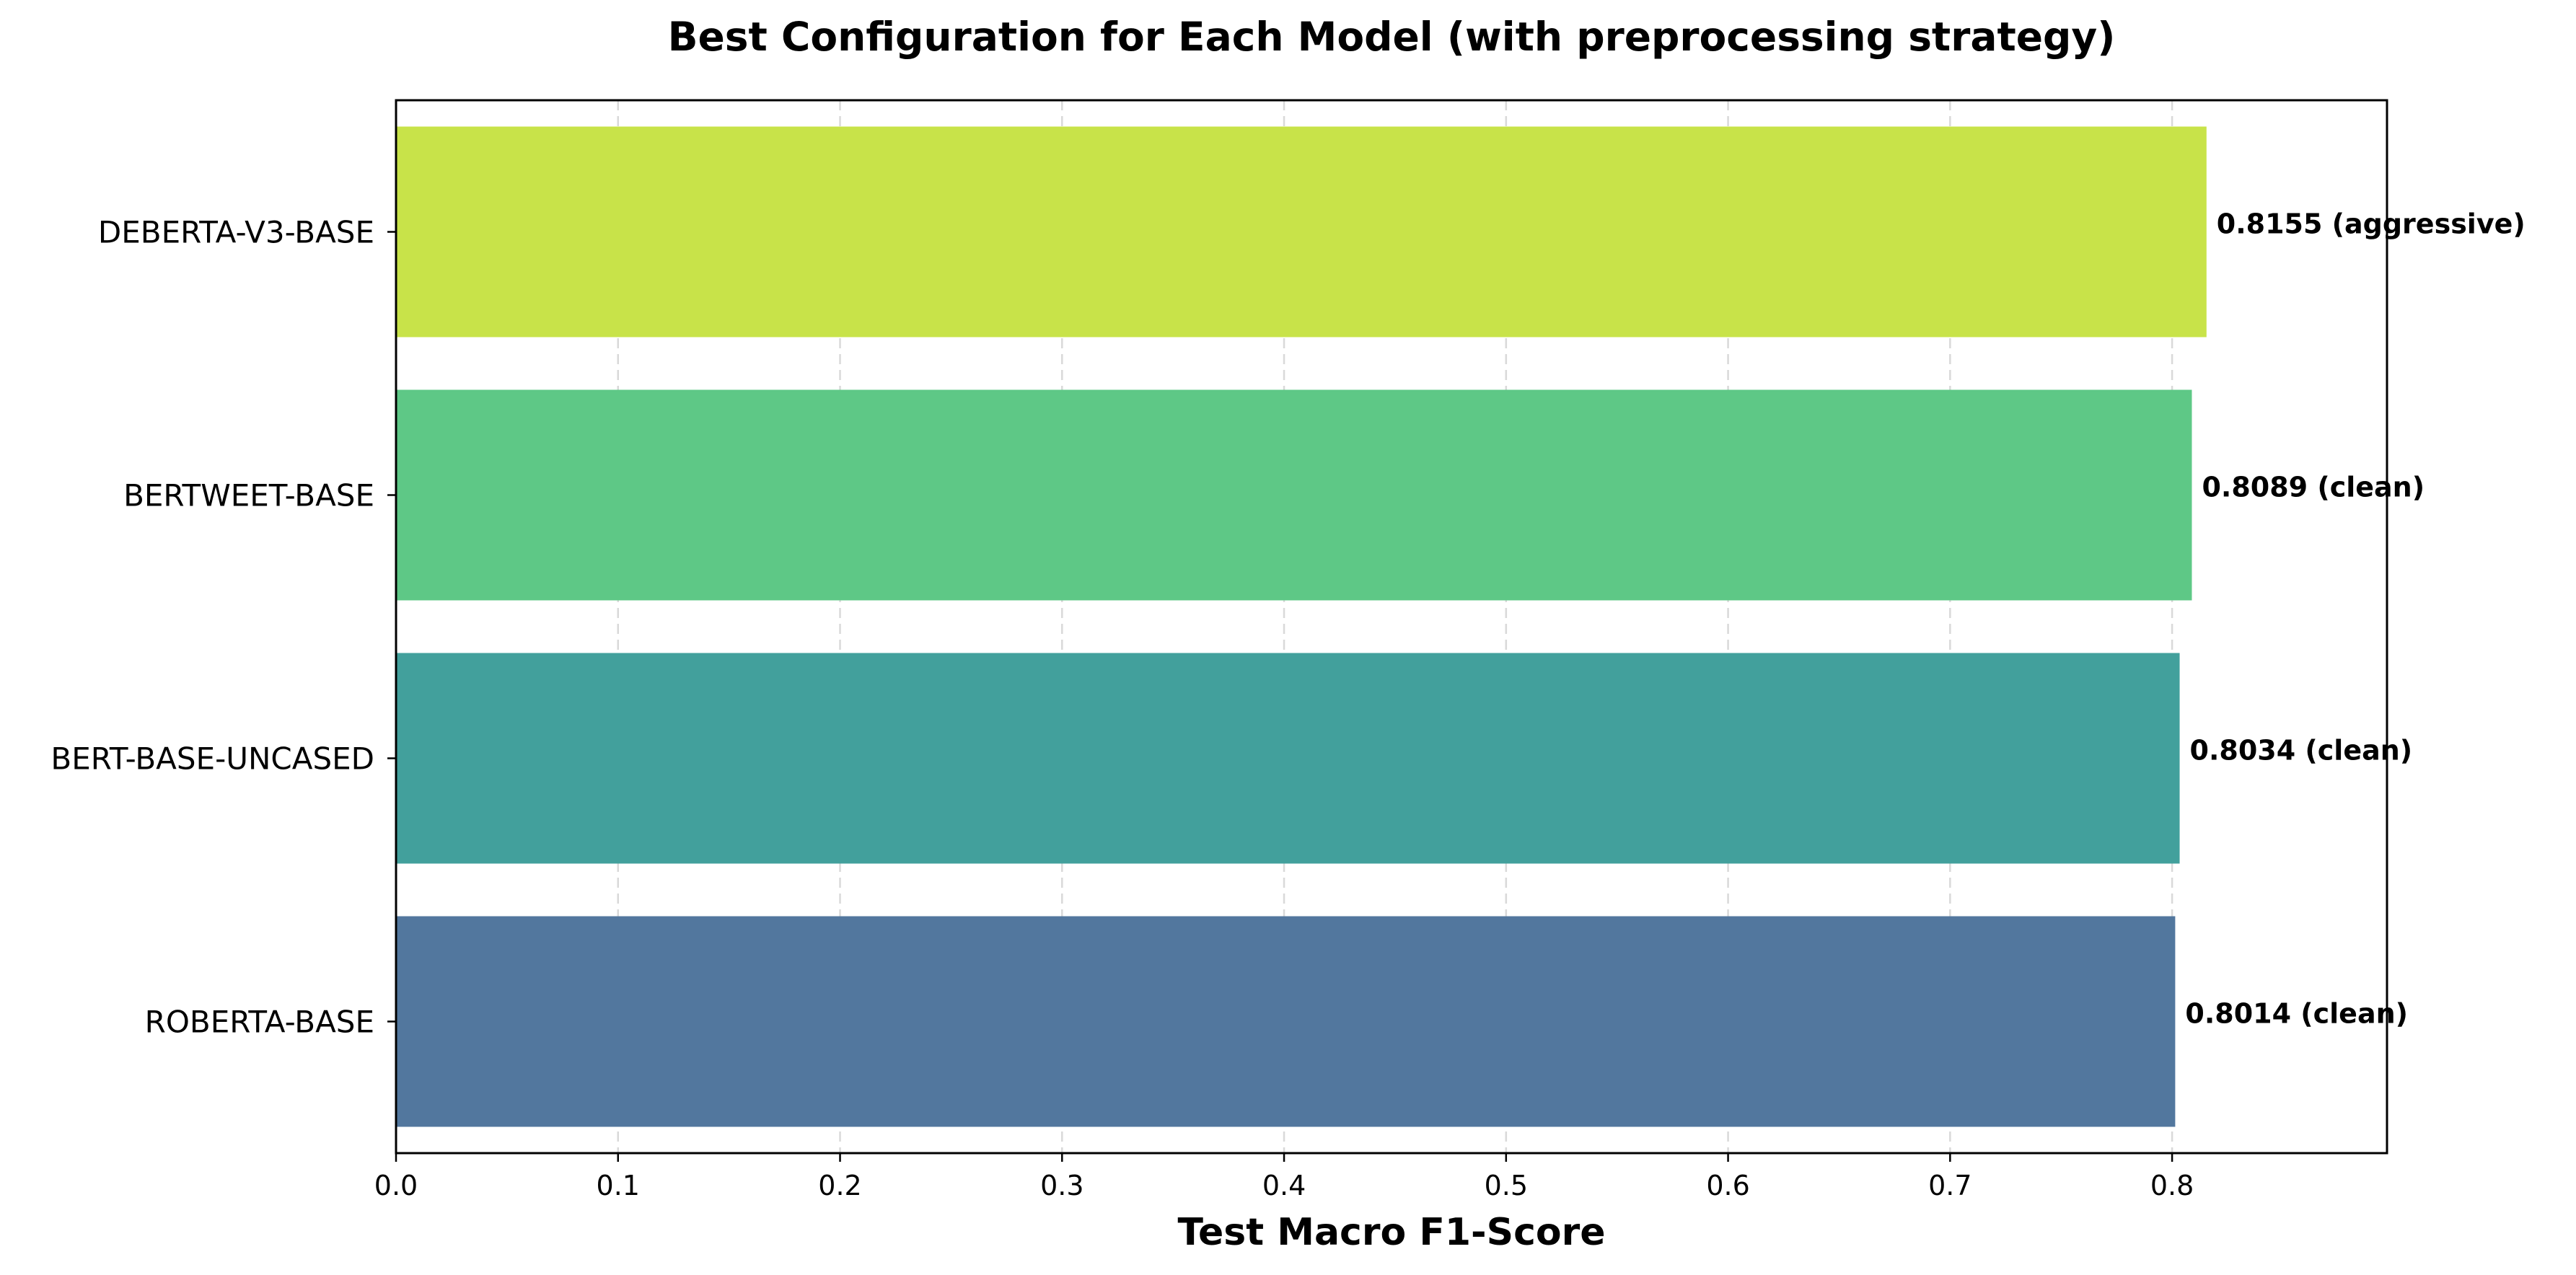 Image resolution: width=2576 pixels, height=1275 pixels. I want to click on y-tick-label: ROBERTA-BASE, so click(259, 1023).